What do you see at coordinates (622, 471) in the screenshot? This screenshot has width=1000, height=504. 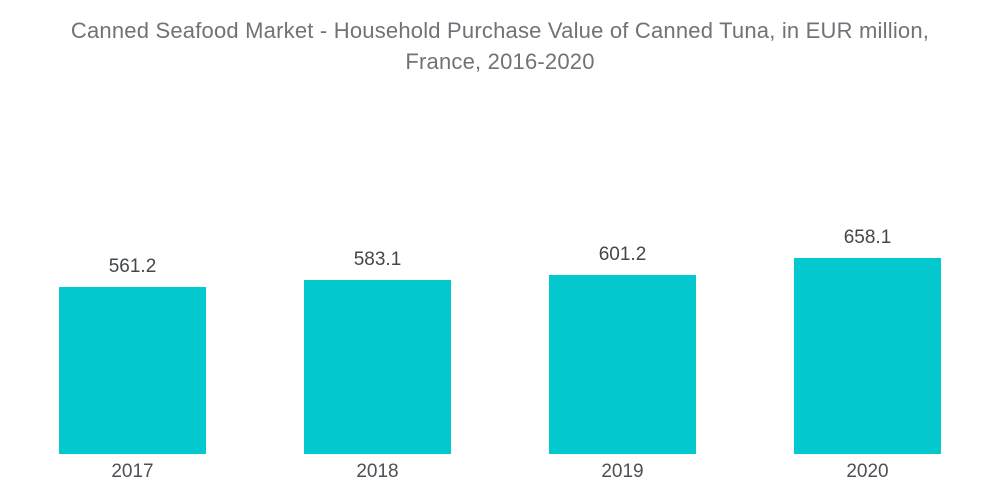 I see `x-axis-label: 2019` at bounding box center [622, 471].